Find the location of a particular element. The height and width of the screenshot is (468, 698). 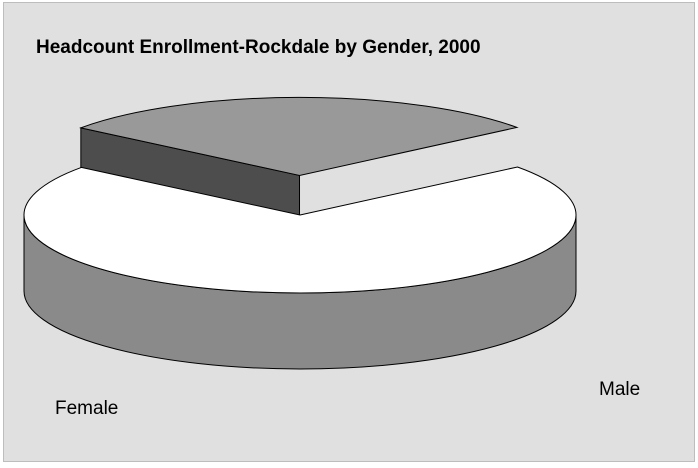

slice-label-female: Female is located at coordinates (87, 408).